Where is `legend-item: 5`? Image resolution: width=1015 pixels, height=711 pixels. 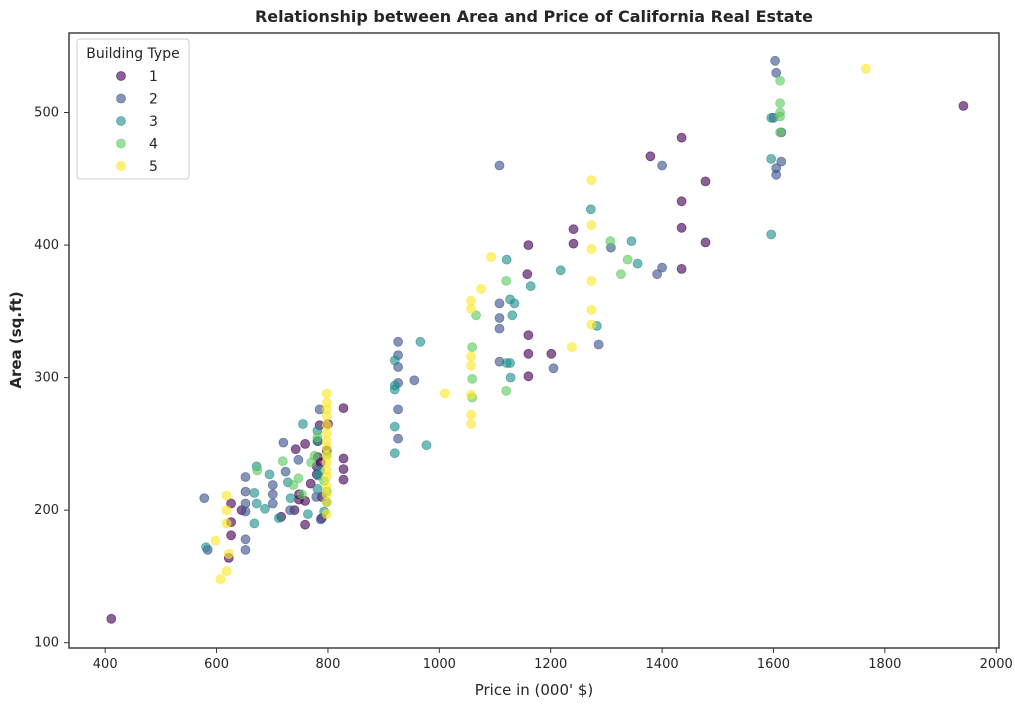 legend-item: 5 is located at coordinates (137, 167).